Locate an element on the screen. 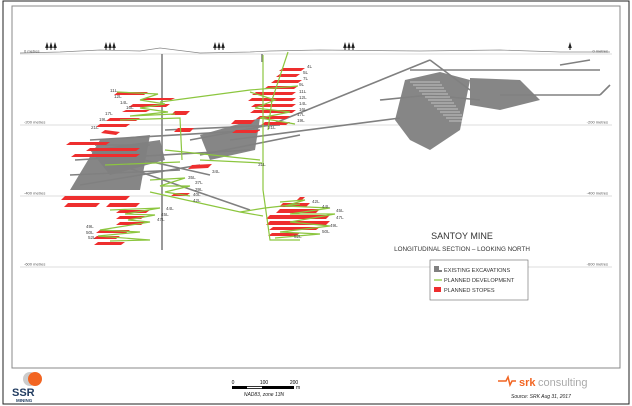 The height and width of the screenshot is (406, 632). legend-label-development: PLANNED DEVELOPMENT is located at coordinates (479, 281).